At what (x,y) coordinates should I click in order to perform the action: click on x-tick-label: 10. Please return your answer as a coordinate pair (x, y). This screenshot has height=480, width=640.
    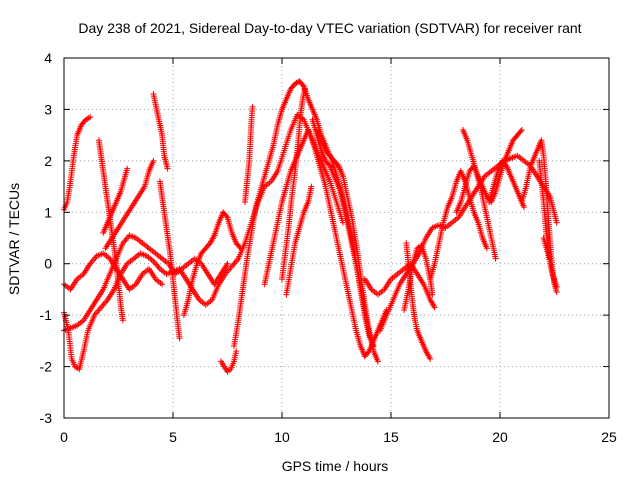
    Looking at the image, I should click on (282, 437).